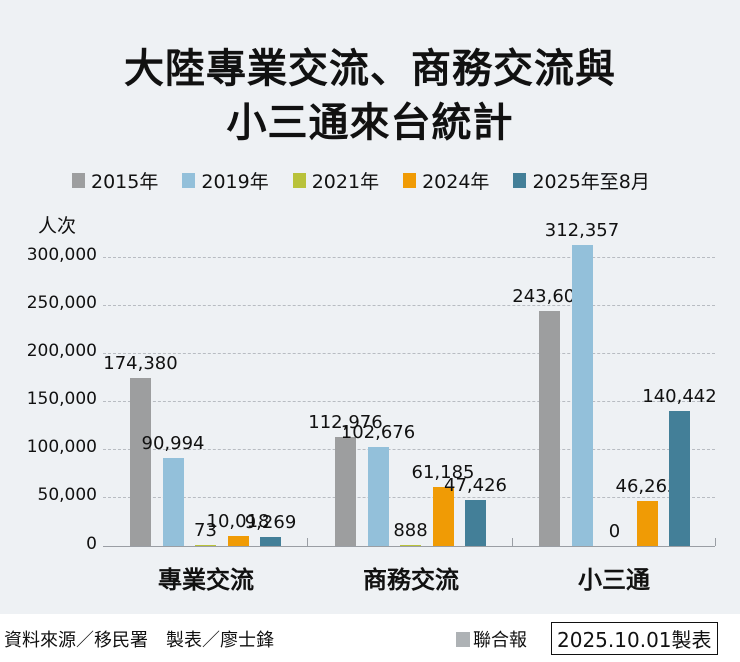 This screenshot has height=662, width=740. I want to click on y-tick: 50,000, so click(67, 495).